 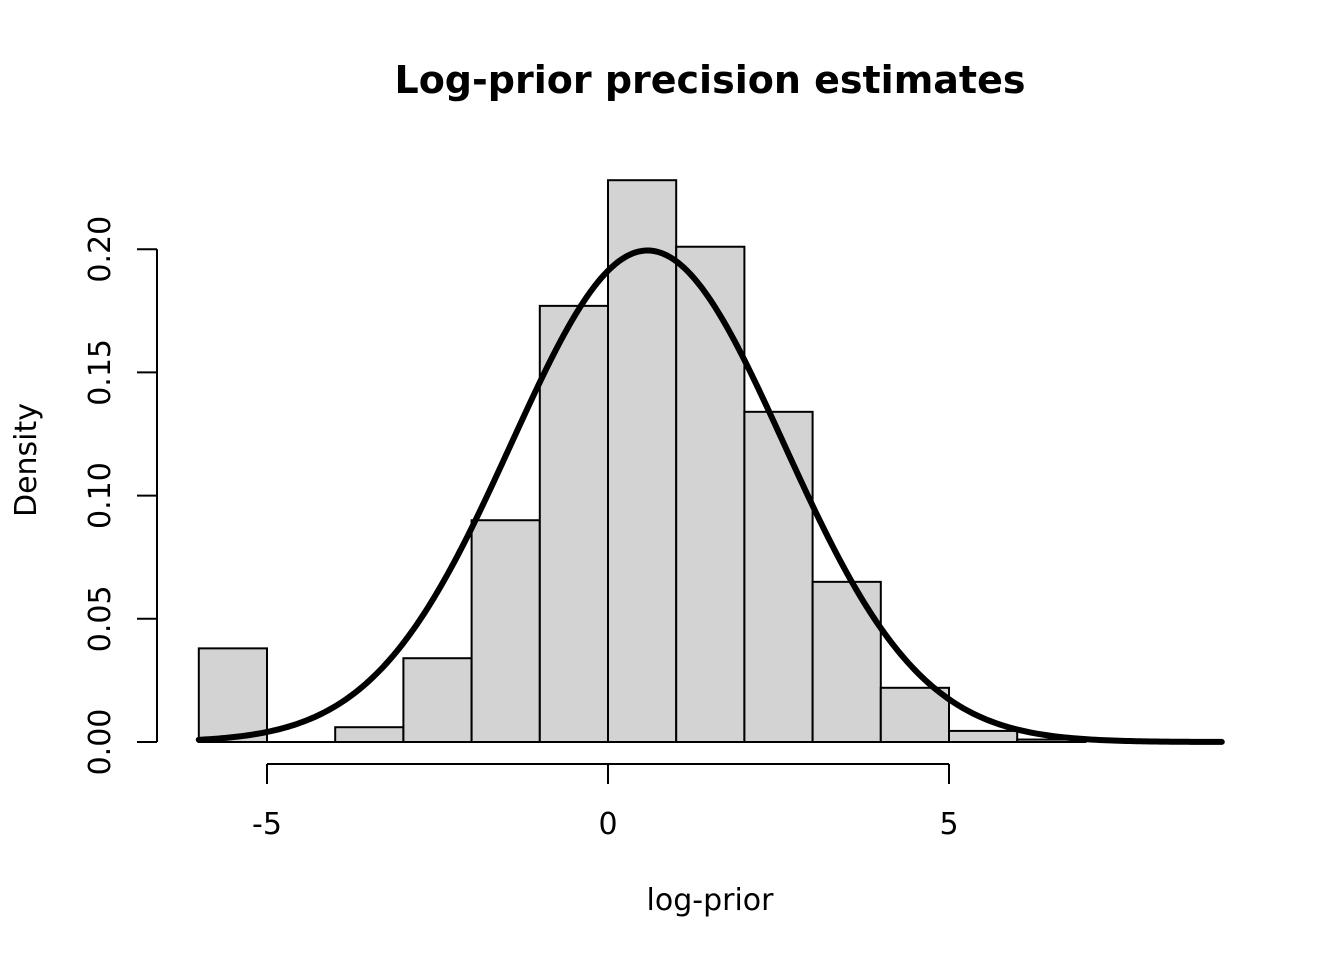 What do you see at coordinates (267, 824) in the screenshot?
I see `x-tick-label: -5` at bounding box center [267, 824].